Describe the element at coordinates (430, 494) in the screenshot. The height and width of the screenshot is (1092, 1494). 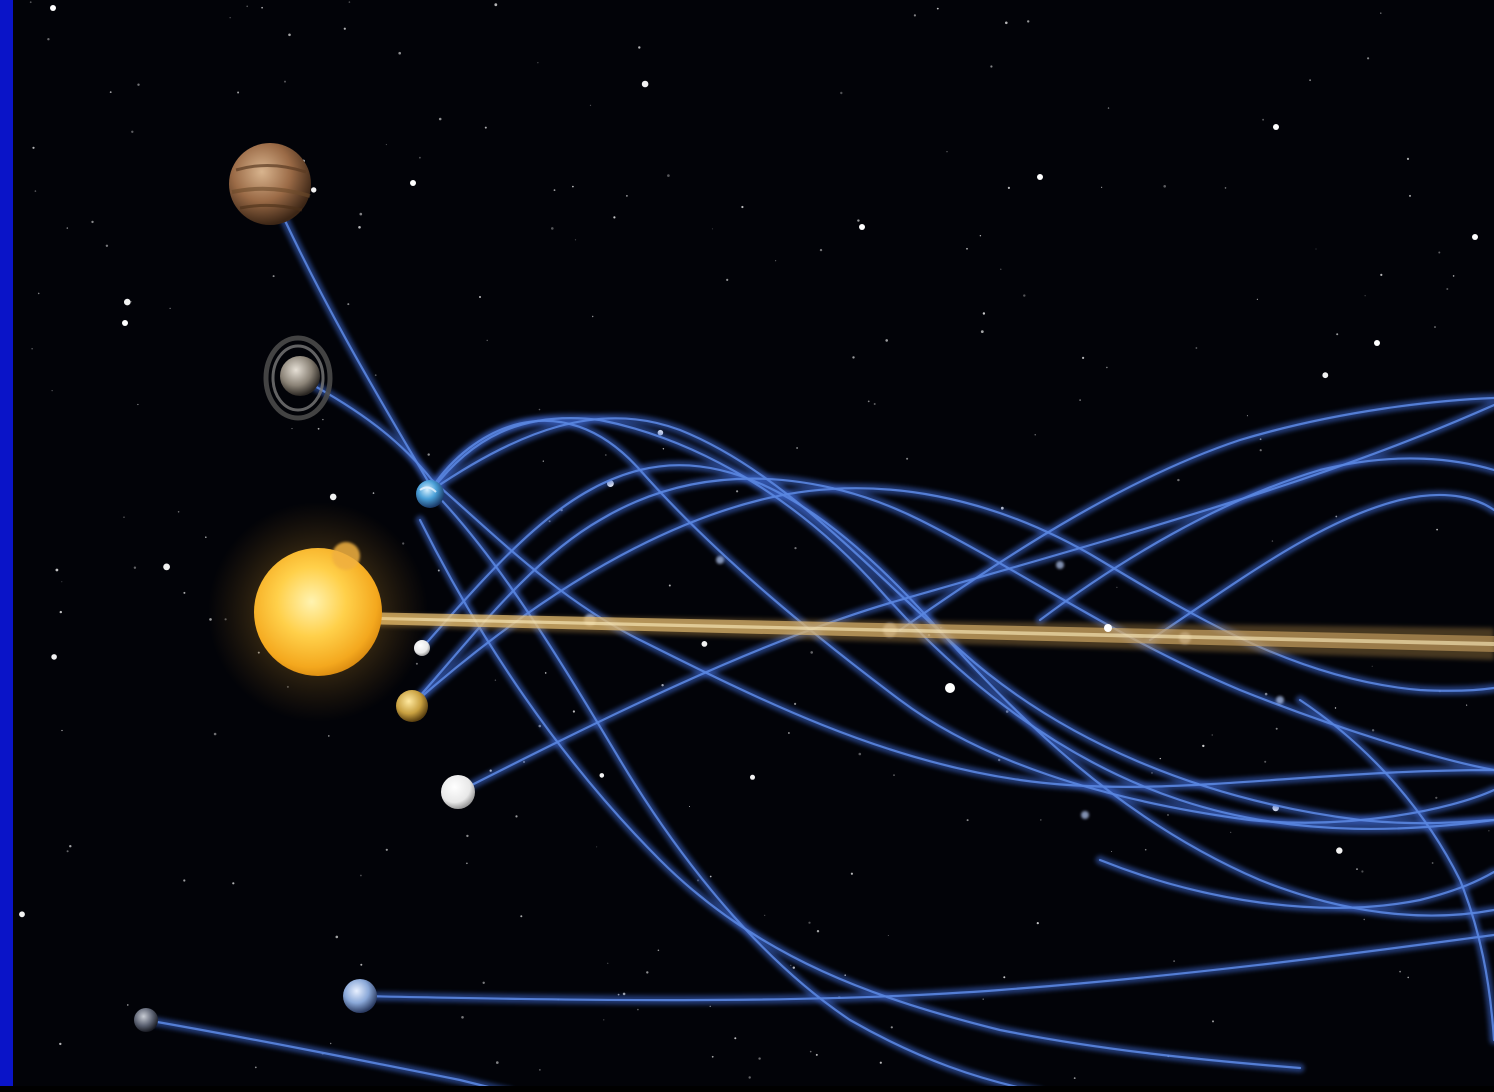
I see `earth-planet-icon` at that location.